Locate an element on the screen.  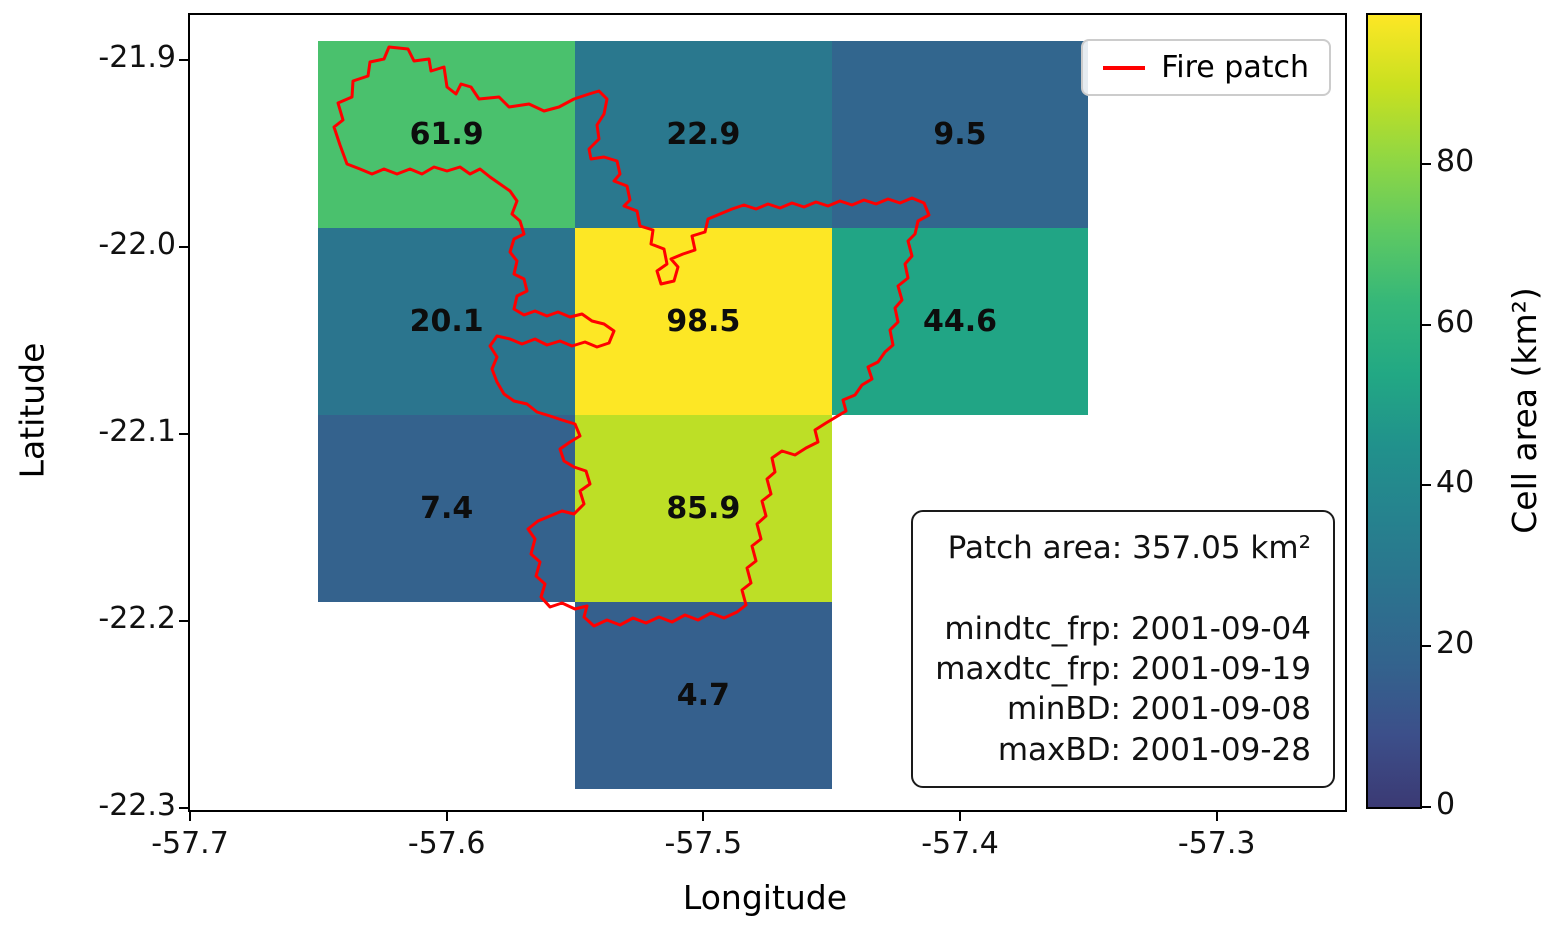
stats-box-line: maxdtc_frp: 2001-09-19 is located at coordinates (1123, 669).